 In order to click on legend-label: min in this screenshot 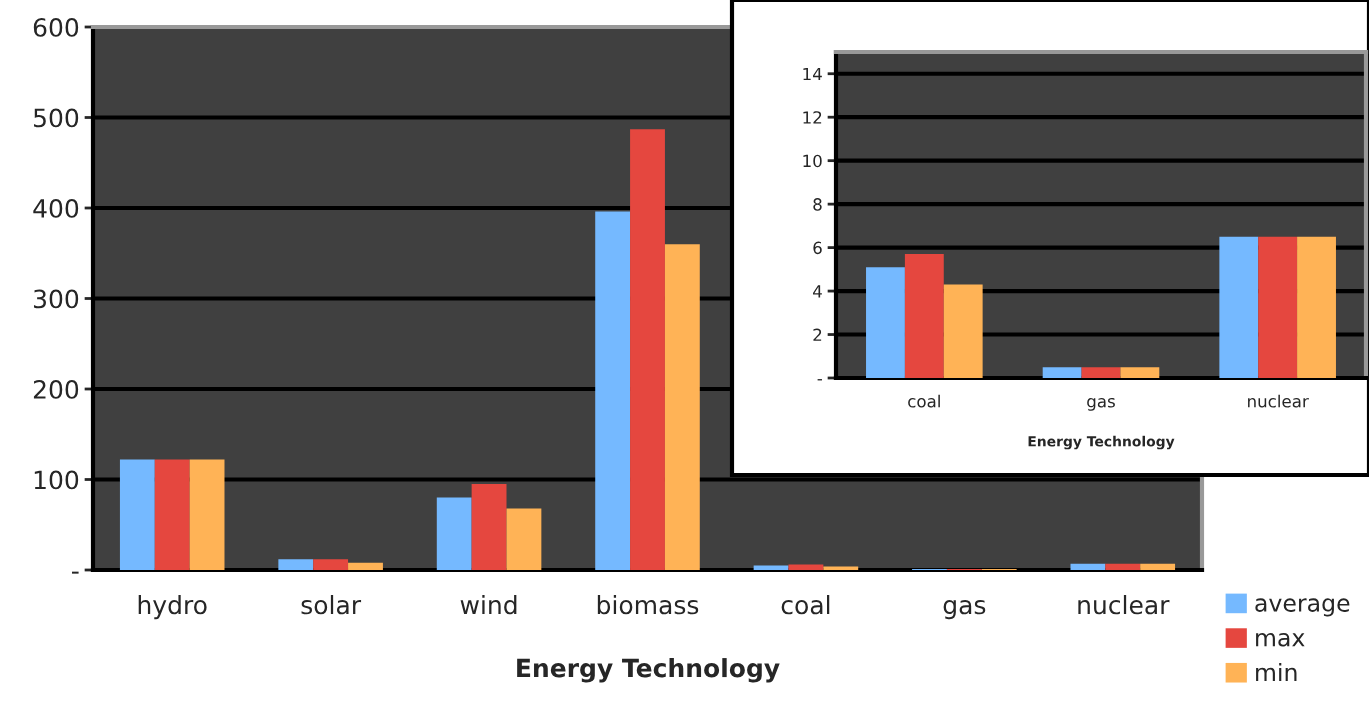, I will do `click(1276, 671)`.